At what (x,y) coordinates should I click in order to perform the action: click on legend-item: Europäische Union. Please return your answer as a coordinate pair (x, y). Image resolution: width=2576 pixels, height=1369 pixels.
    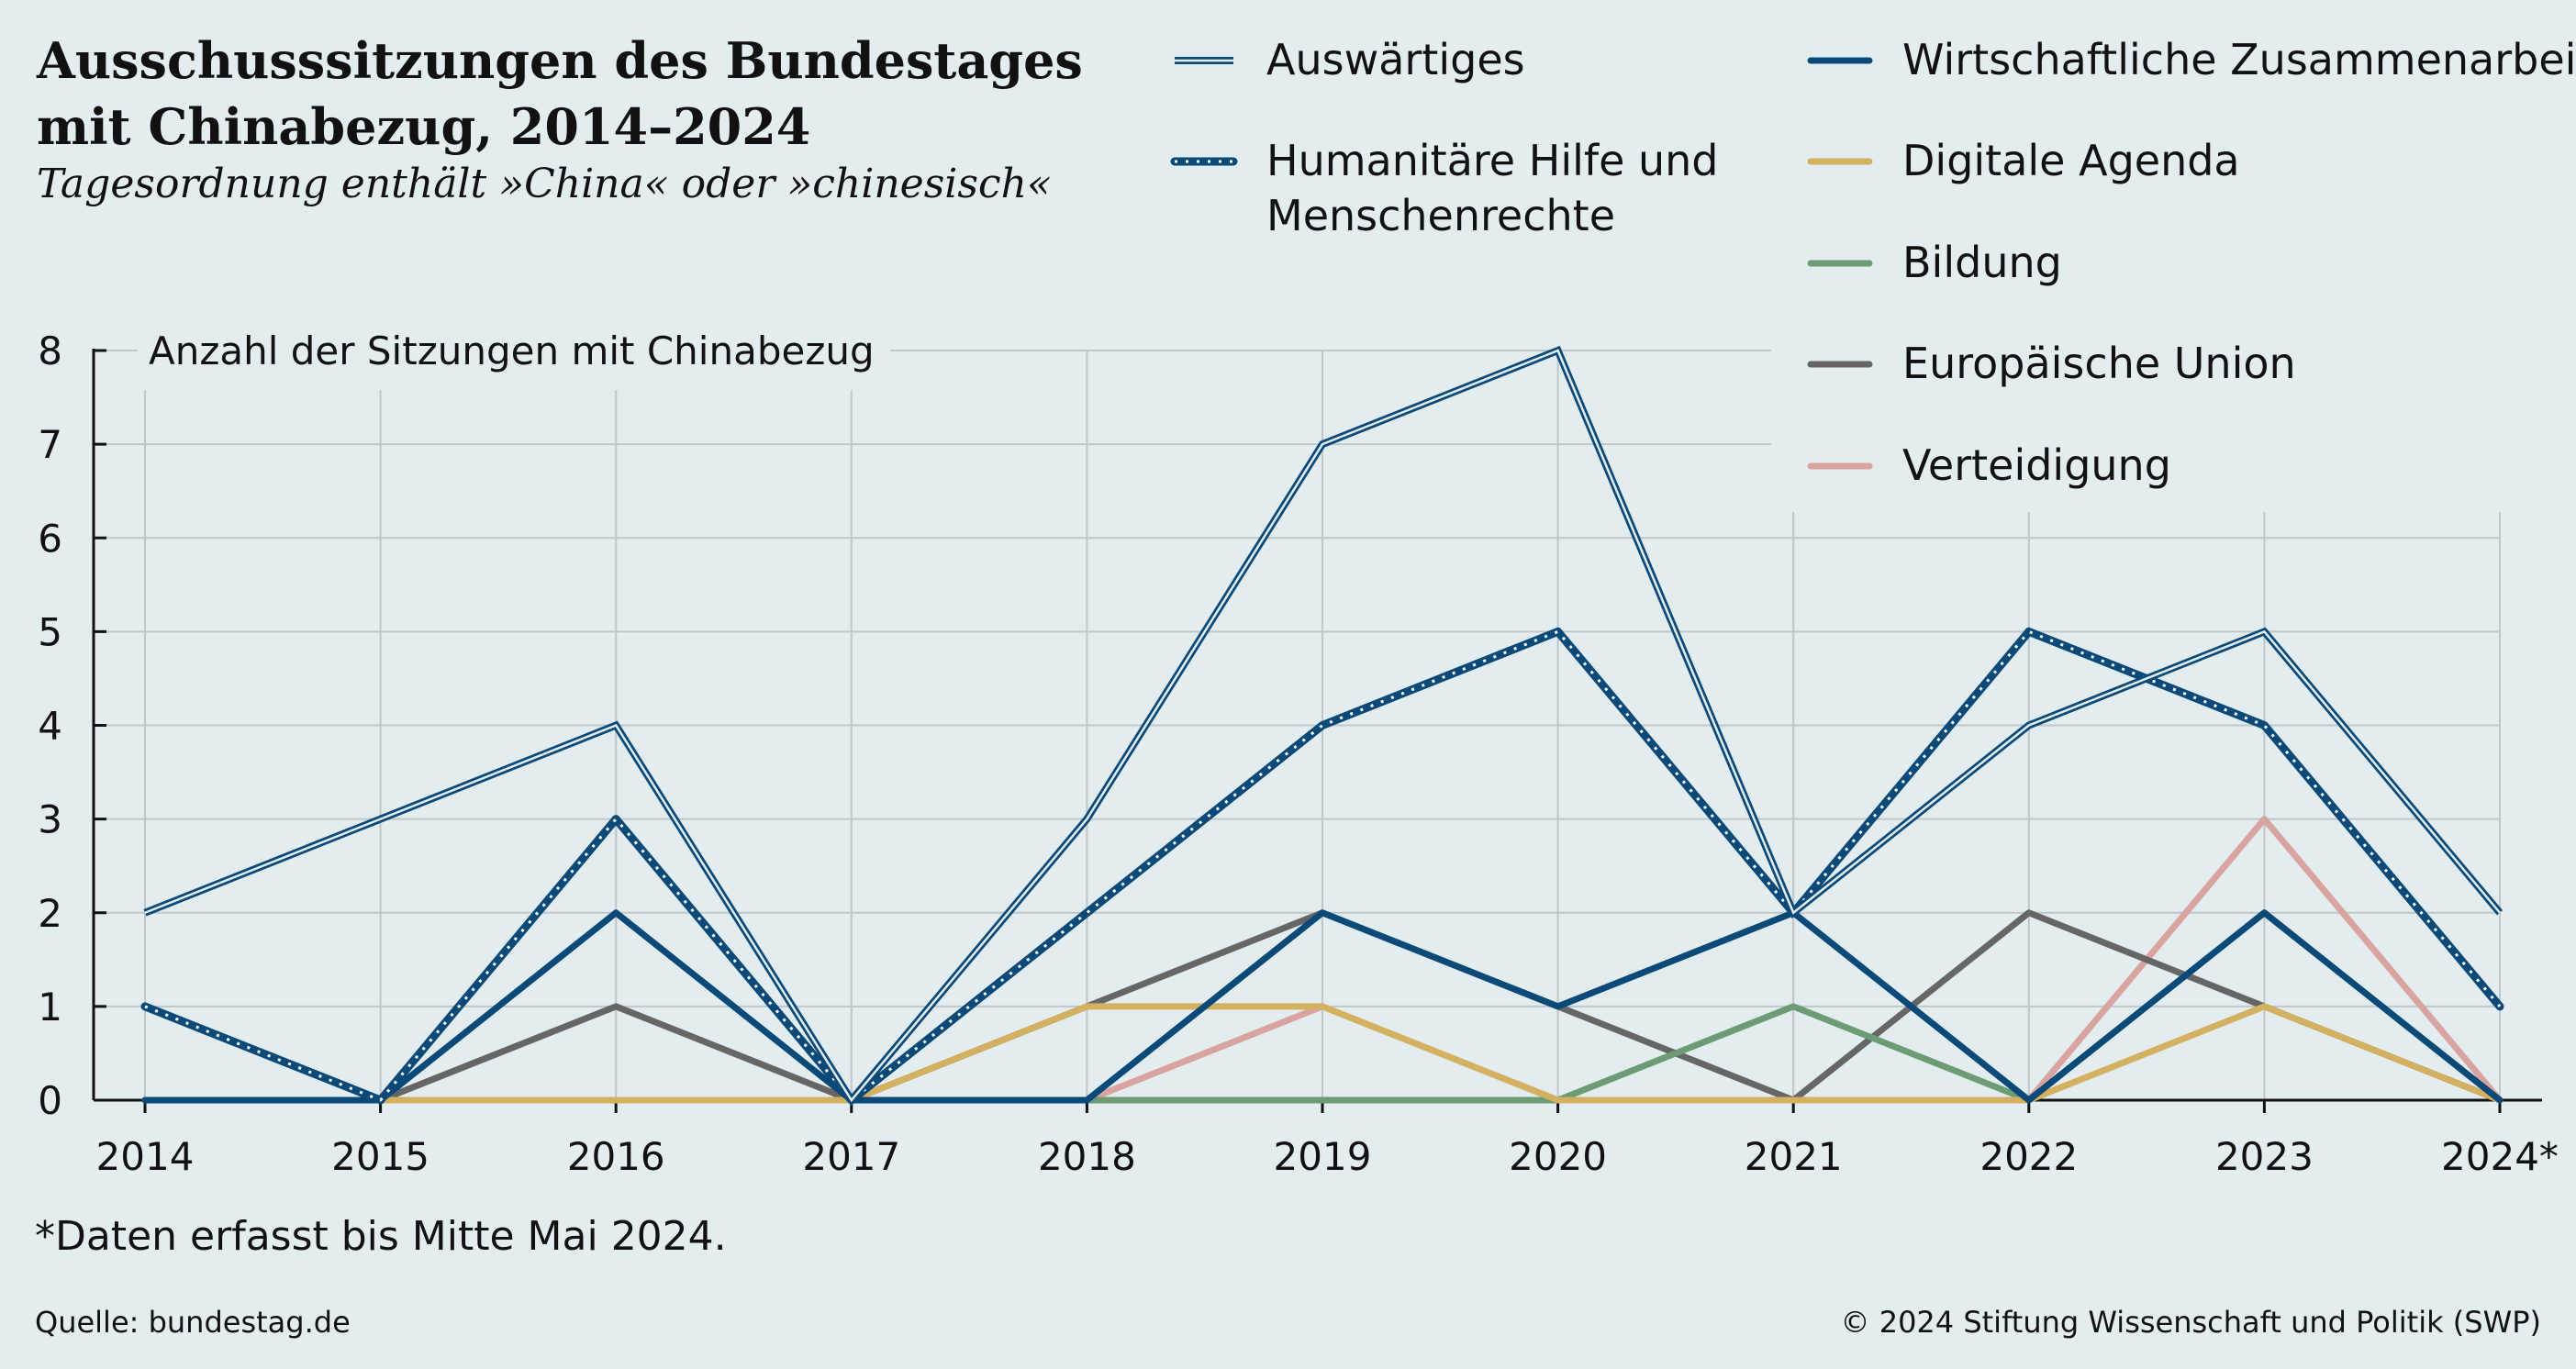
    Looking at the image, I should click on (2051, 363).